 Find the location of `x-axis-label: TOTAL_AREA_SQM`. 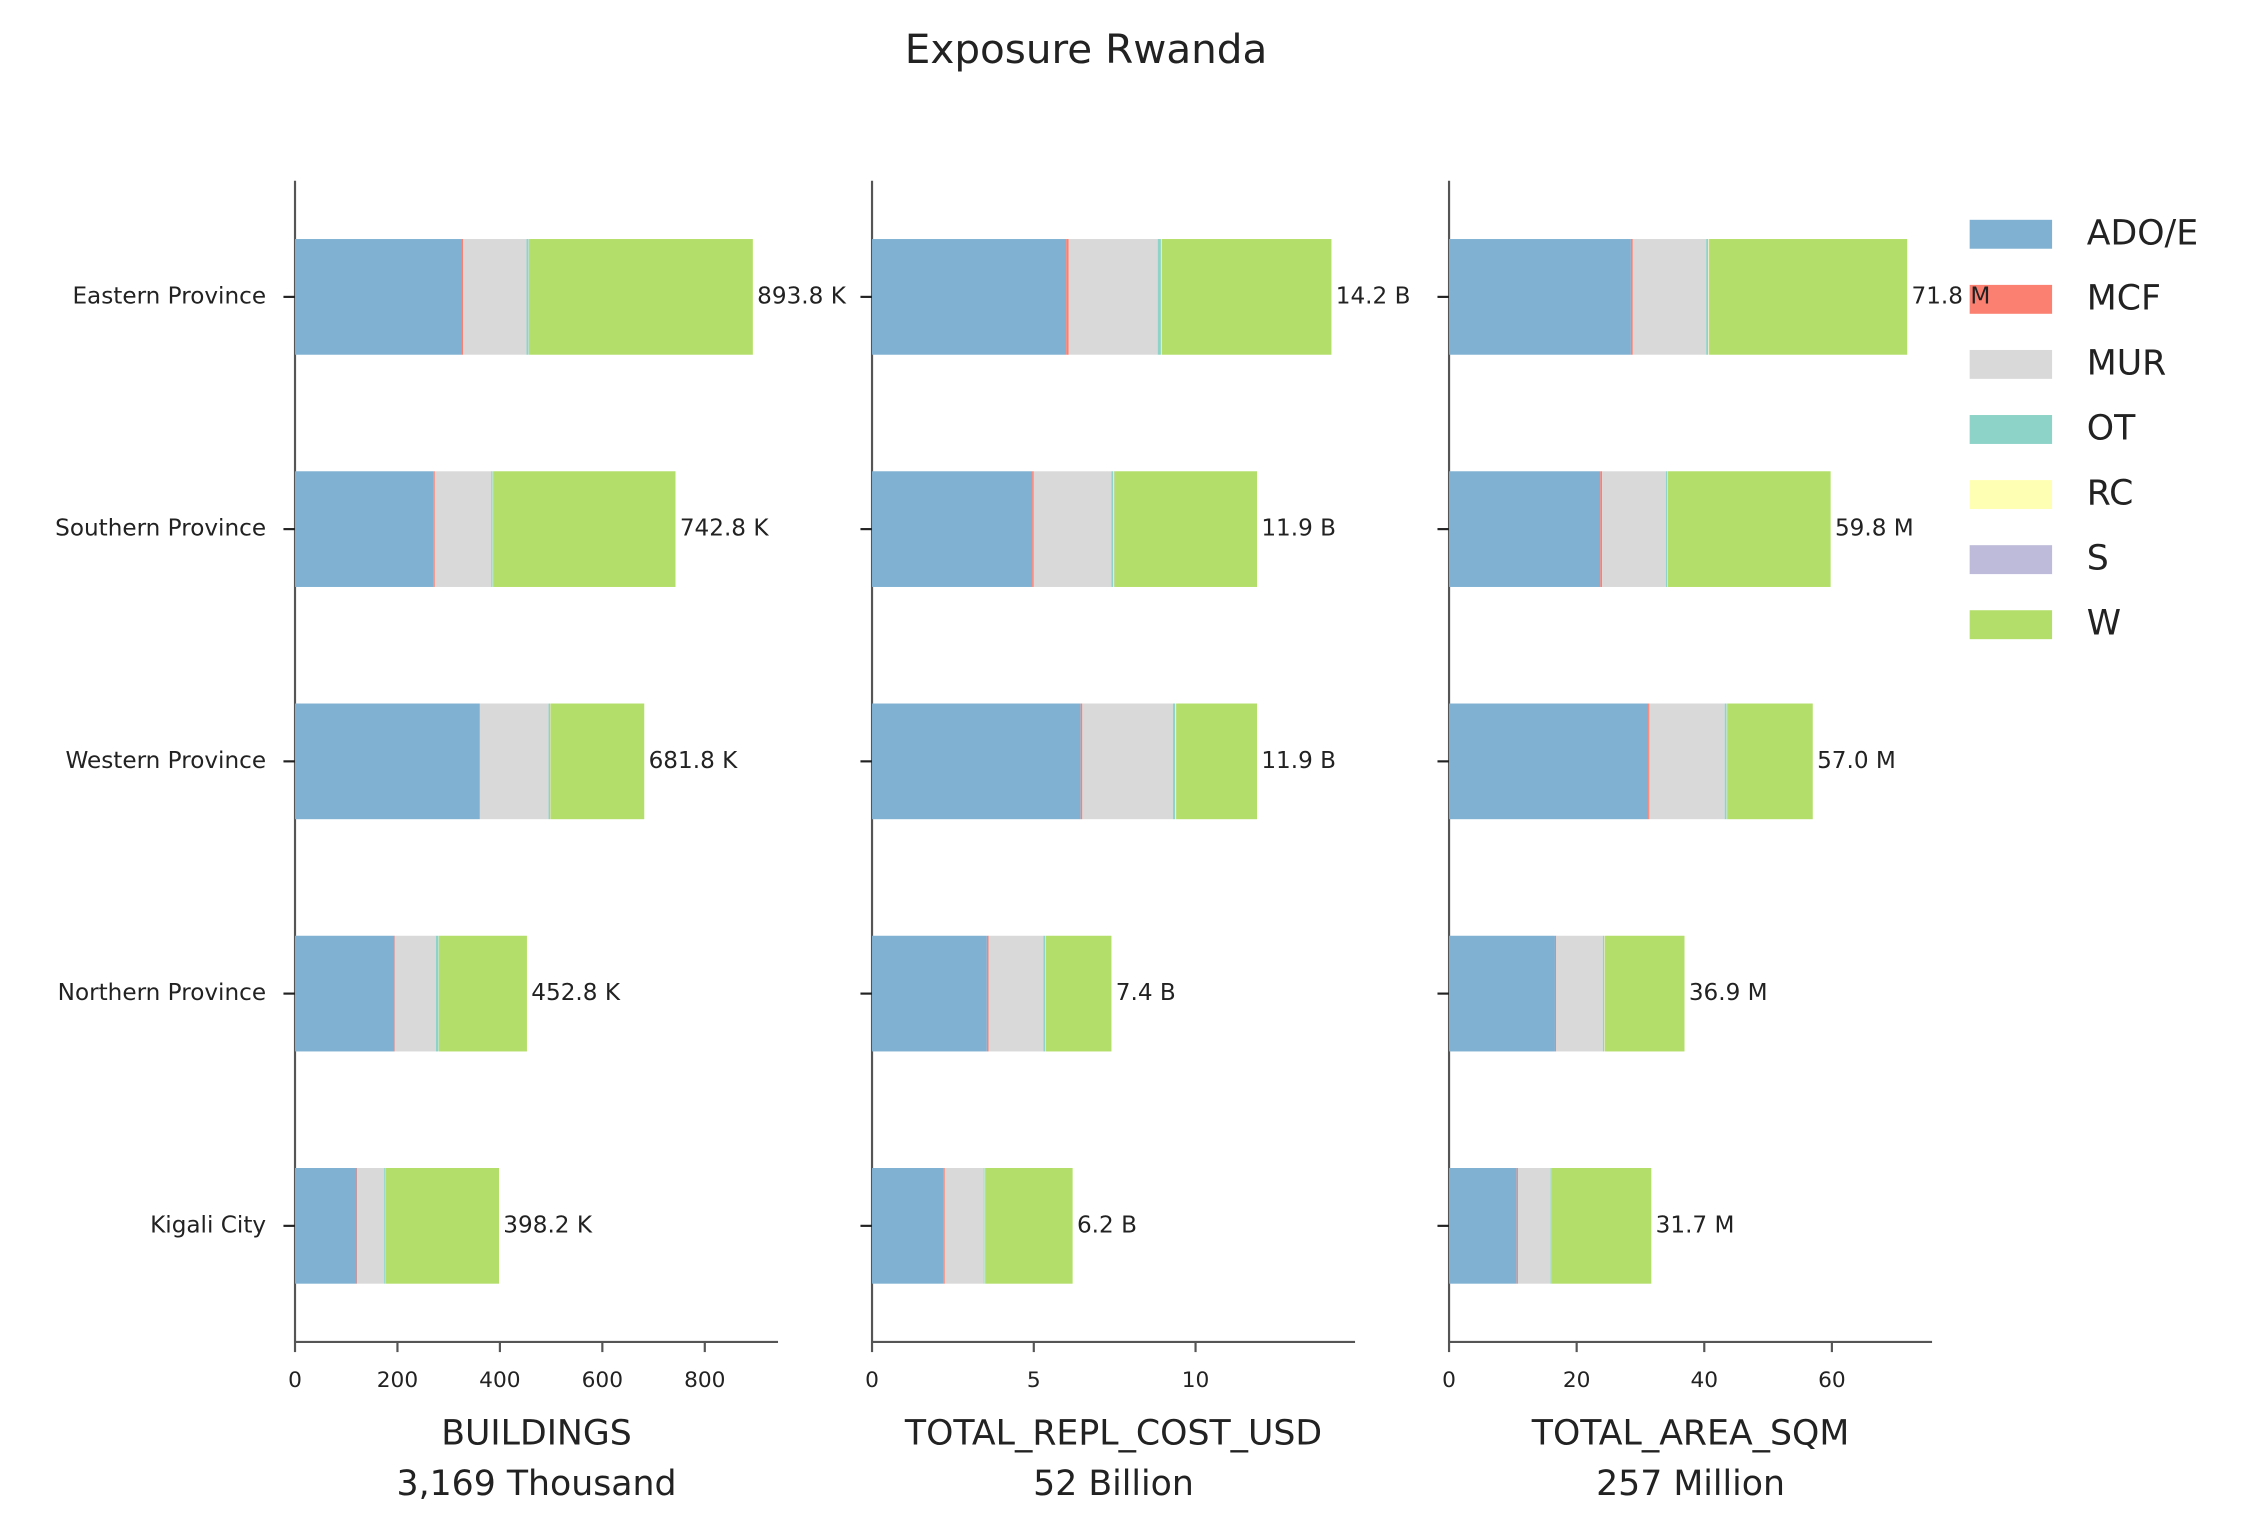

x-axis-label: TOTAL_AREA_SQM is located at coordinates (1690, 1434).